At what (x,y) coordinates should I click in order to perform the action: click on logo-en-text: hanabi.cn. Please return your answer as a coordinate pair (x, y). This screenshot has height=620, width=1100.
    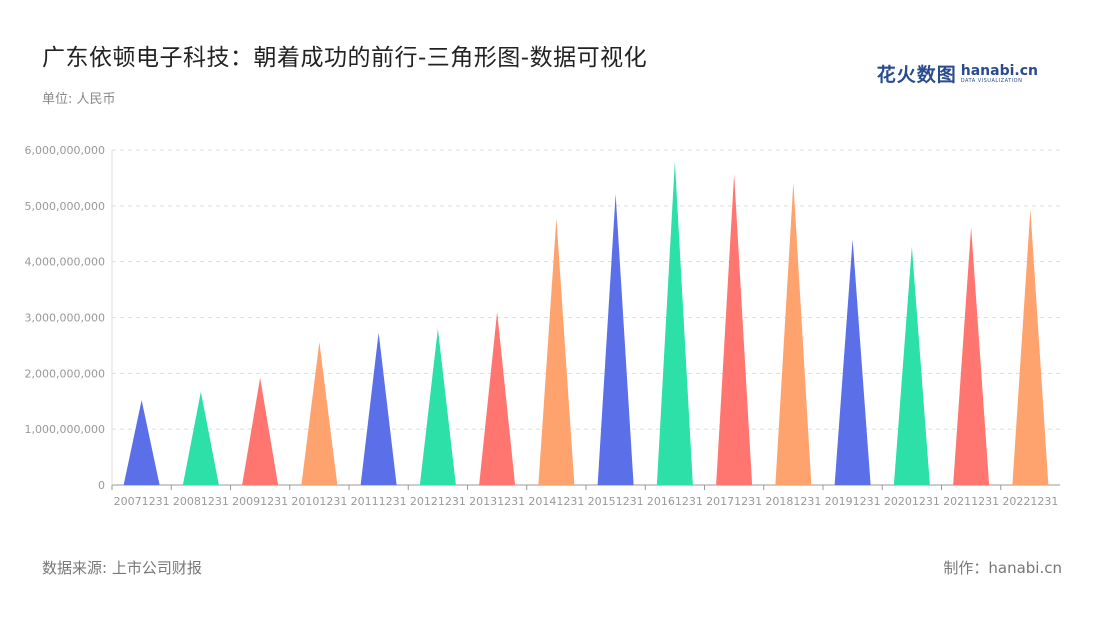
    Looking at the image, I should click on (999, 70).